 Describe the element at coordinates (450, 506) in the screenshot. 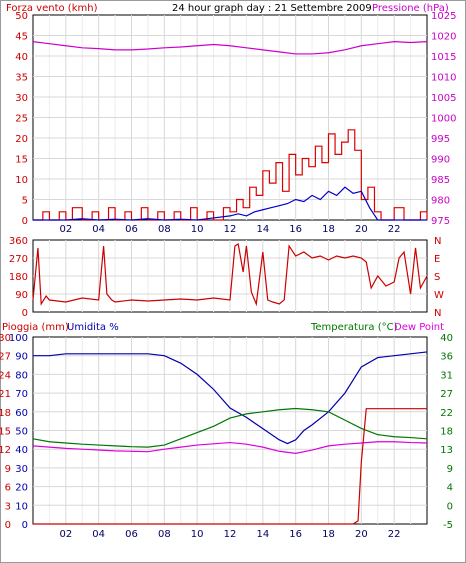

I see `temperature-tick-label: 0` at that location.